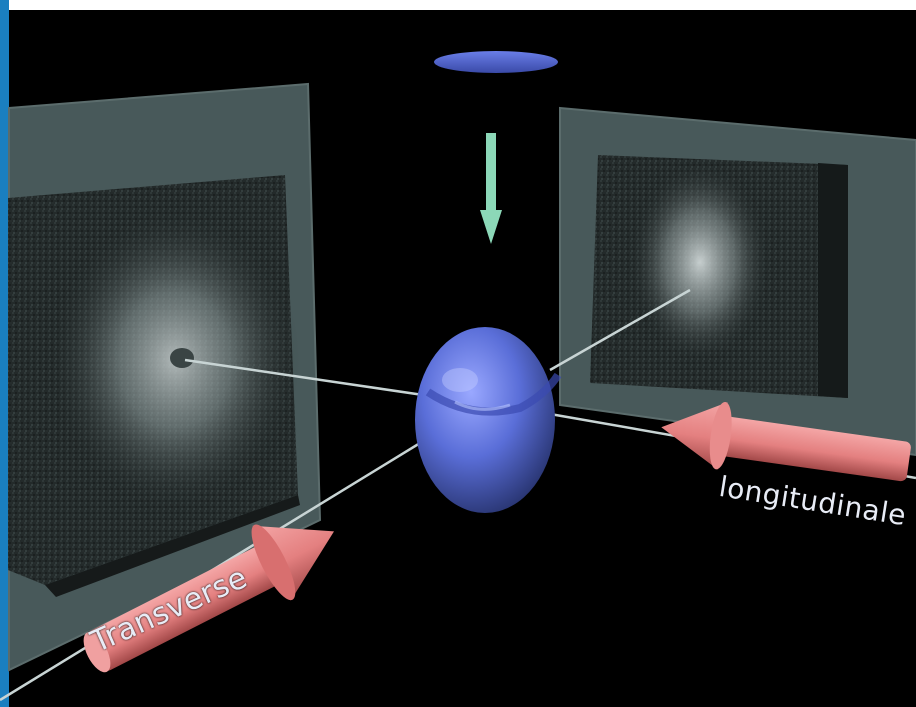 The width and height of the screenshot is (916, 707). Describe the element at coordinates (209, 598) in the screenshot. I see `transverse-beam-arrow-icon` at that location.